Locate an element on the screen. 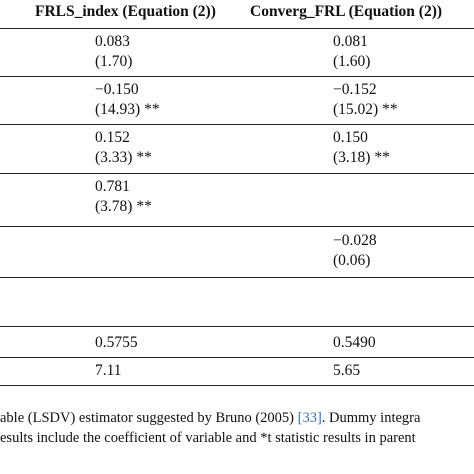 The width and height of the screenshot is (474, 474). row4-col1-stat: (3.78) ** is located at coordinates (123, 206).